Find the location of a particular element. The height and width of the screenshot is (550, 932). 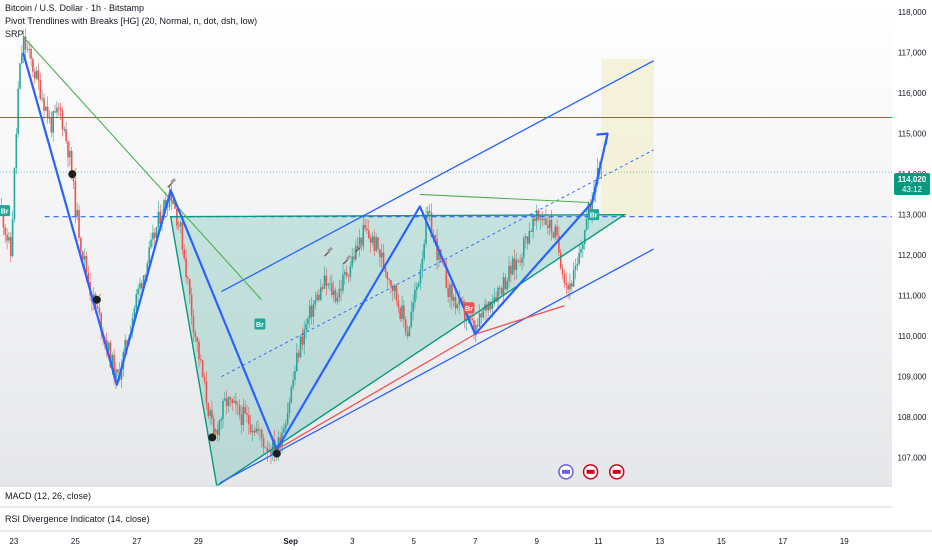

macd-label: MACD (12, 26, close) is located at coordinates (48, 496).